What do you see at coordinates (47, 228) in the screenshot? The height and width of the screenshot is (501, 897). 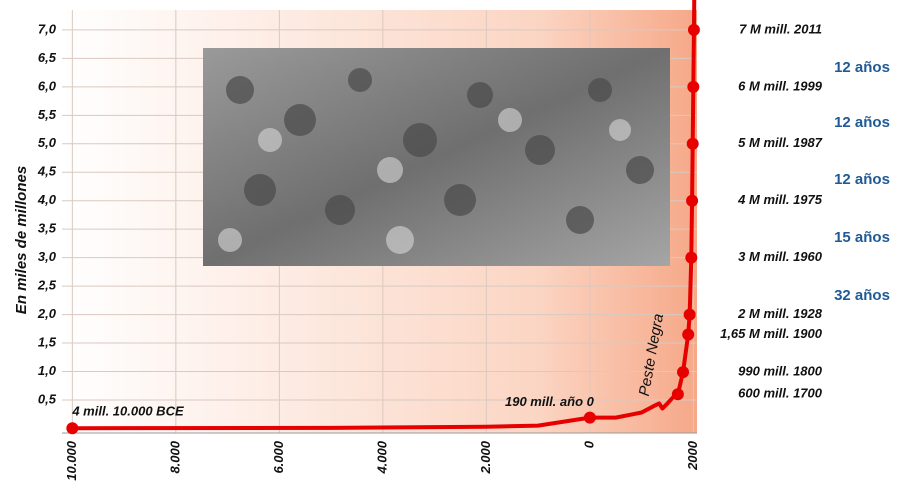 I see `y-tick-label: 3,5` at bounding box center [47, 228].